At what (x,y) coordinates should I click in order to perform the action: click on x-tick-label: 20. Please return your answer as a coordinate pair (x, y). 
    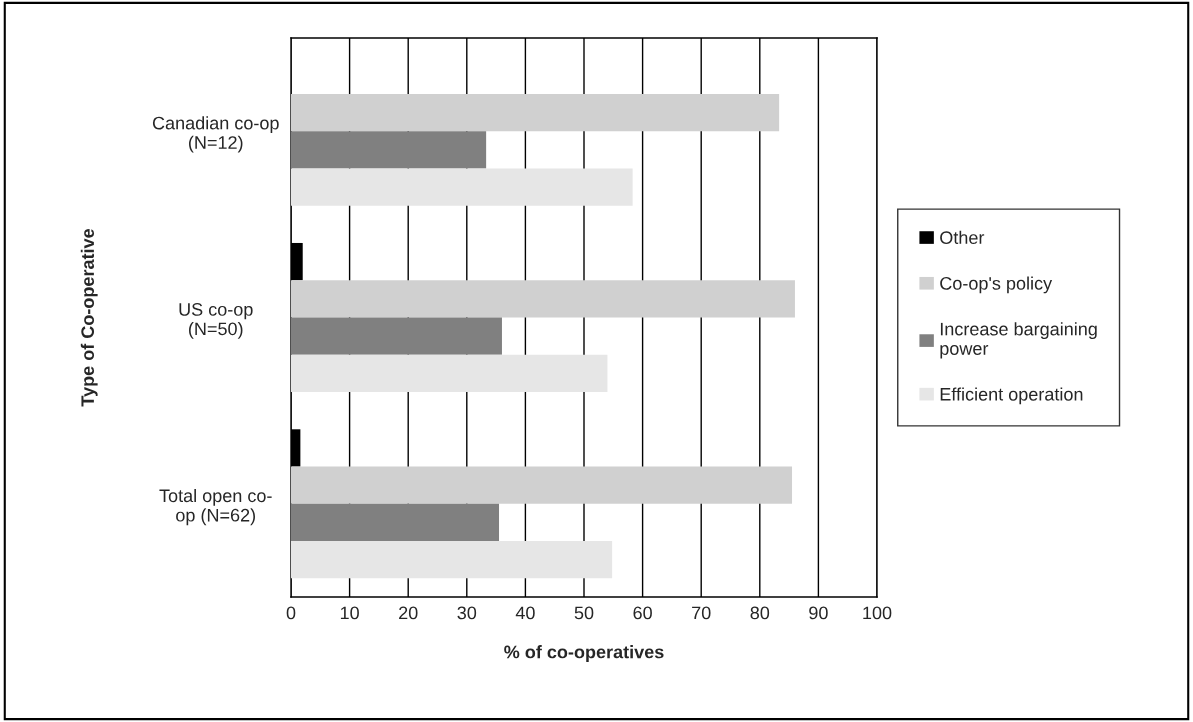
    Looking at the image, I should click on (408, 613).